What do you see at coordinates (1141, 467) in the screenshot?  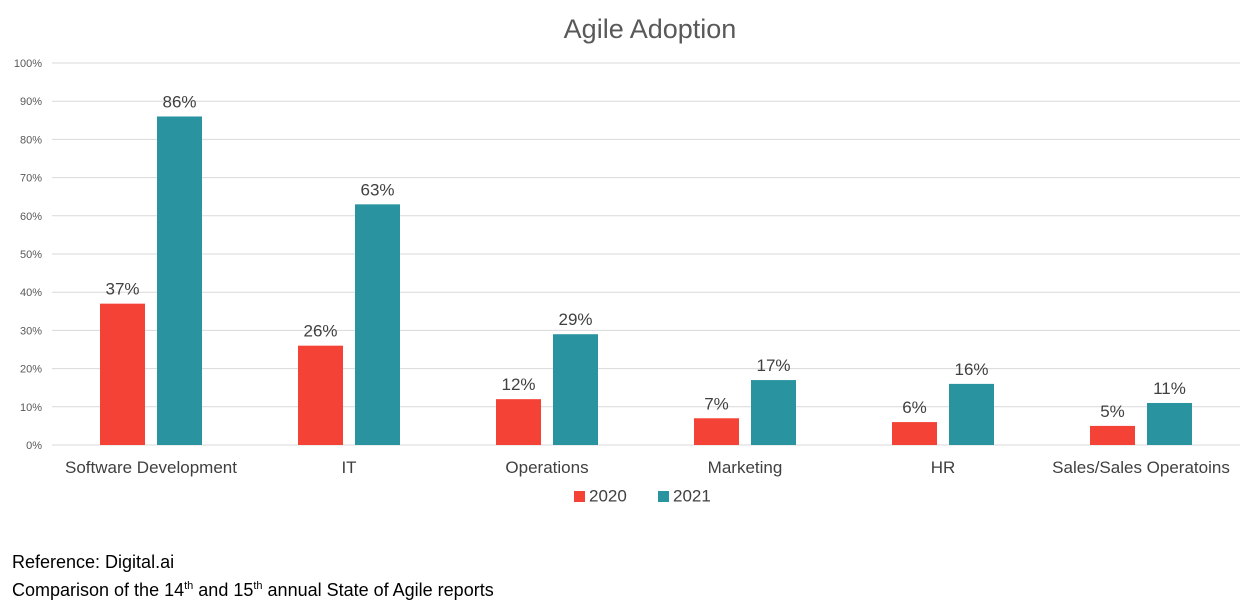 I see `x-tick-label-5: Sales/Sales Operatoins` at bounding box center [1141, 467].